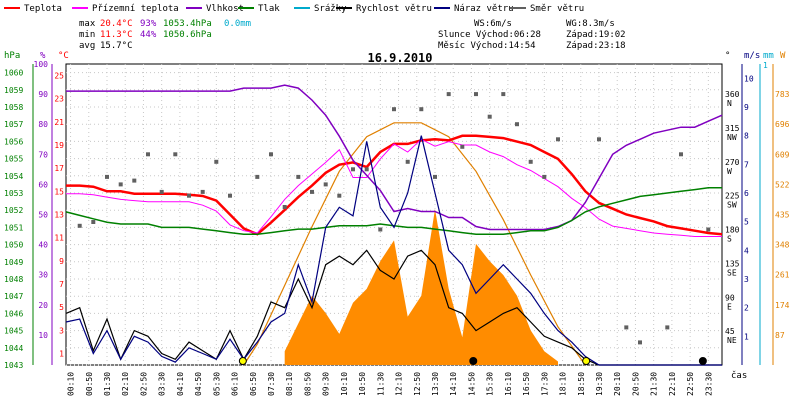 Image resolution: width=800 pixels, height=400 pixels. I want to click on moon-set-info: Západ:23:18, so click(596, 46).